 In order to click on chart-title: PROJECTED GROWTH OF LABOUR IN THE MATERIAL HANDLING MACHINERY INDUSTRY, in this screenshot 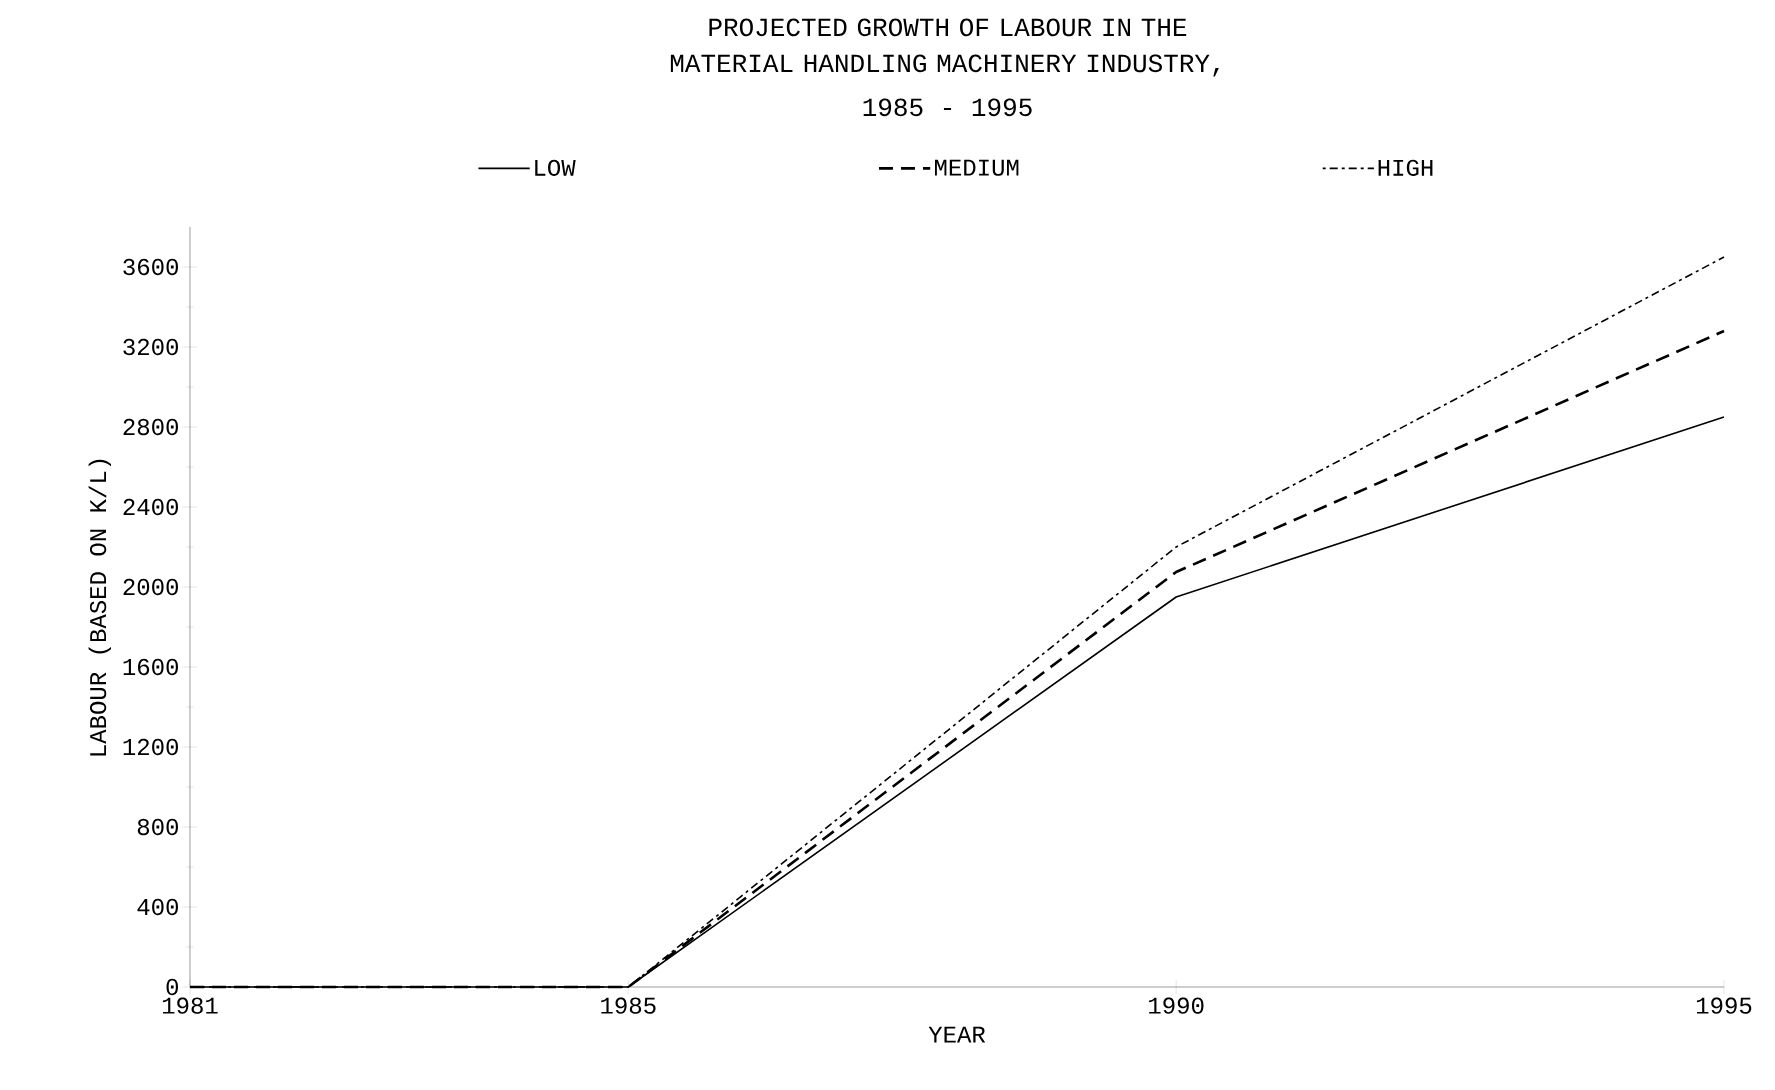, I will do `click(944, 47)`.